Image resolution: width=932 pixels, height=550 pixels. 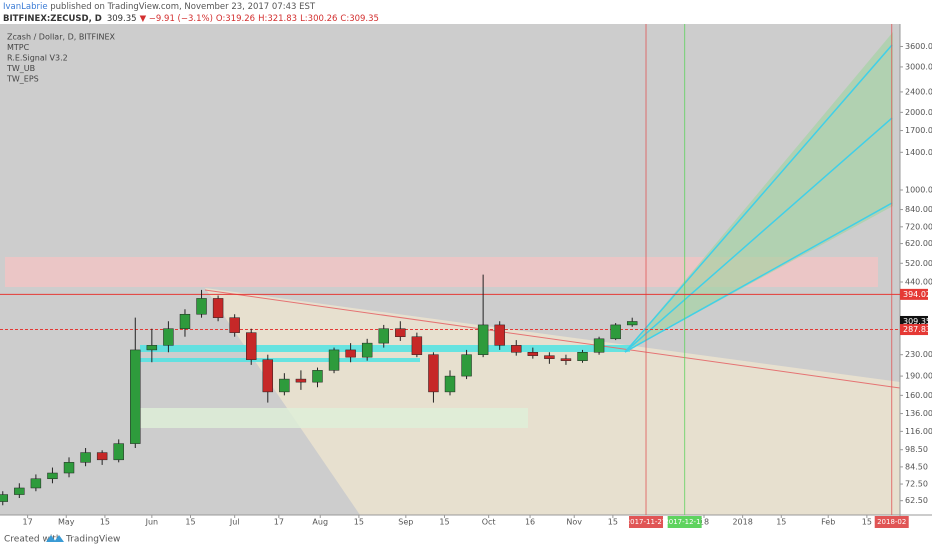 I want to click on x-tick-label: 18, so click(x=704, y=522).